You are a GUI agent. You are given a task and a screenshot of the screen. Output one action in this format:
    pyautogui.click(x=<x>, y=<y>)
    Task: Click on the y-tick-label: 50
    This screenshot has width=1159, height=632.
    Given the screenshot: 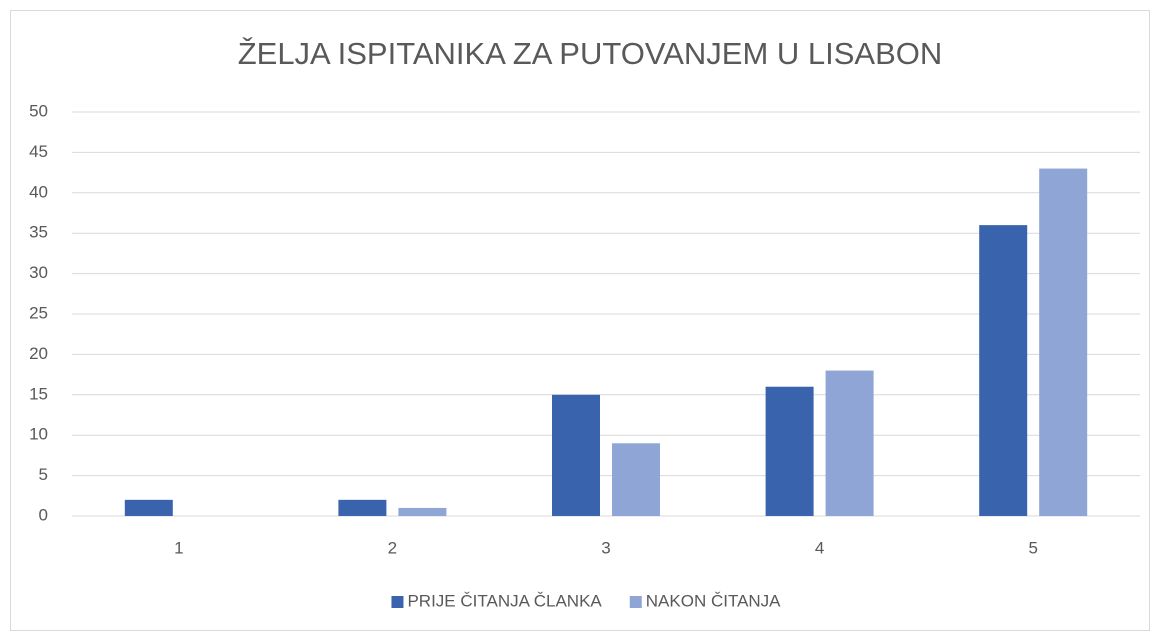 What is the action you would take?
    pyautogui.click(x=38, y=110)
    